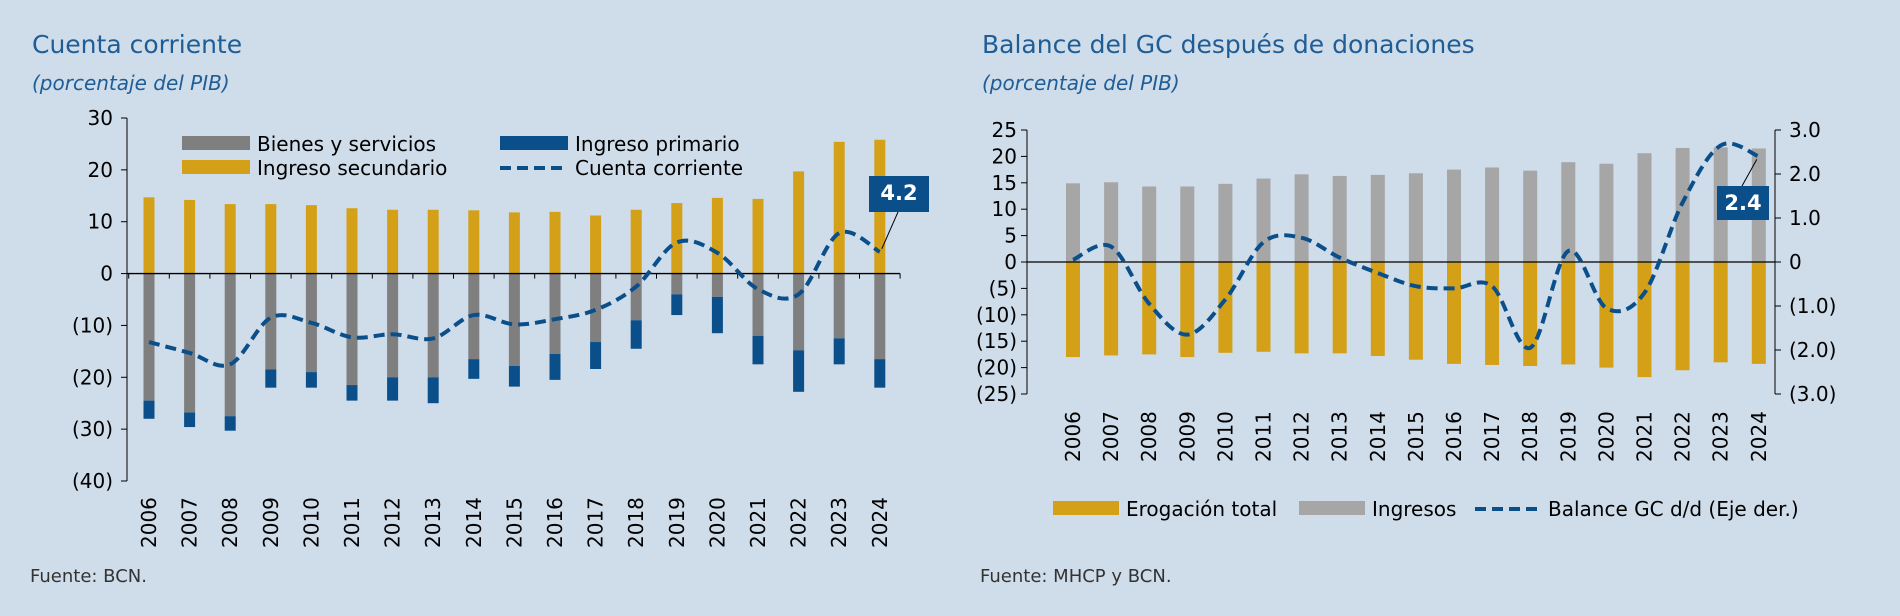 This screenshot has height=616, width=1900. Describe the element at coordinates (1004, 130) in the screenshot. I see `y-left-tick-label: 25` at that location.